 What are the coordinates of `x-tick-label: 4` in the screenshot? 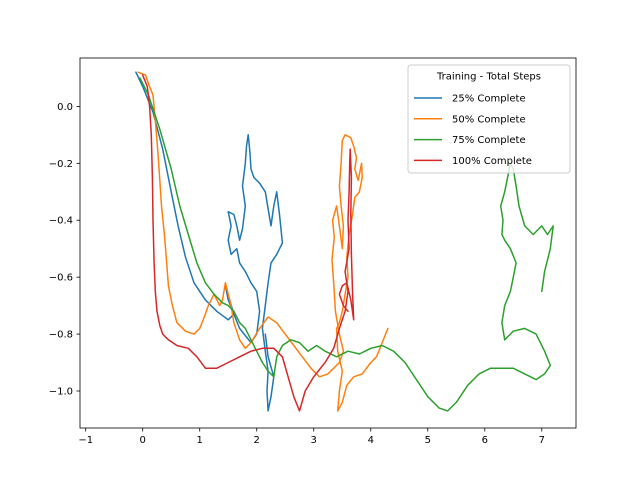 It's located at (371, 440).